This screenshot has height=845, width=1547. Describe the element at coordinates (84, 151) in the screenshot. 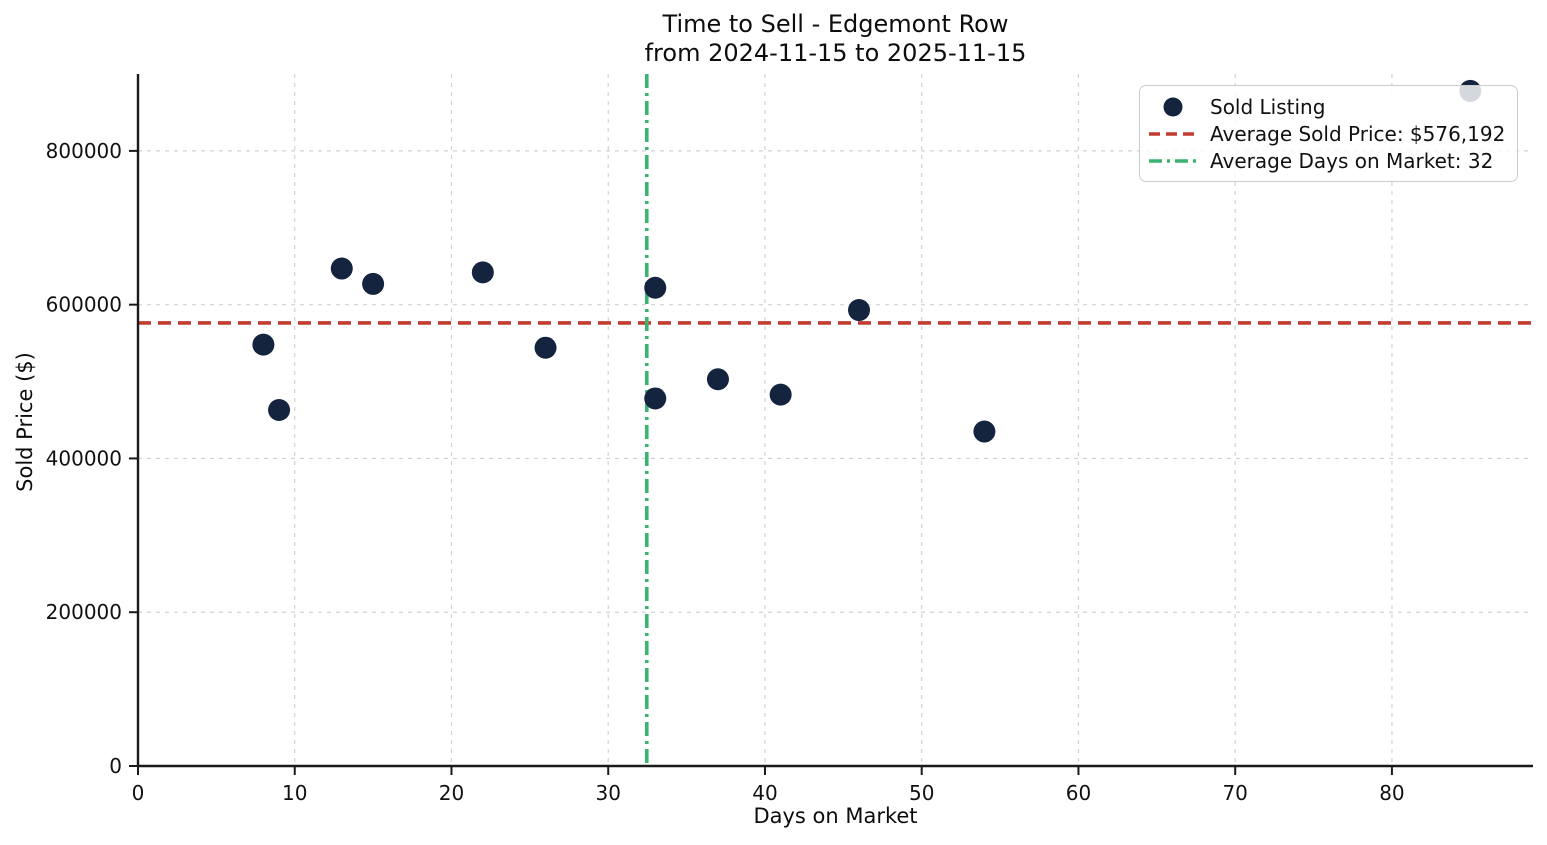

I see `y-tick-label: 800000` at that location.